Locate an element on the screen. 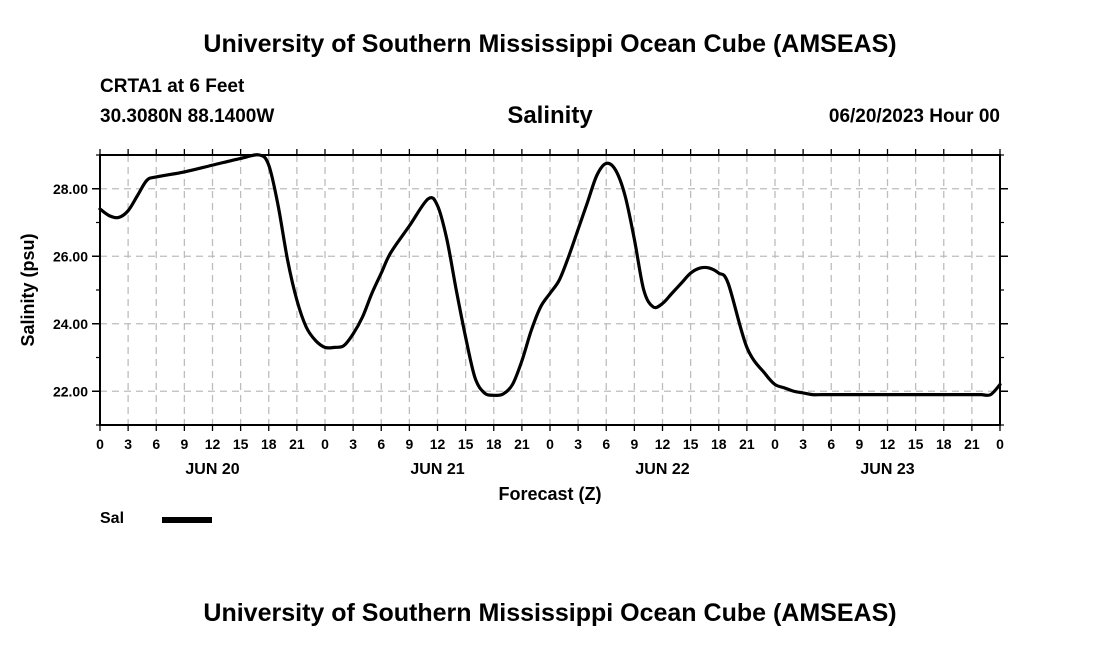 The image size is (1100, 650). y-tick-label: 26.00 is located at coordinates (70, 256).